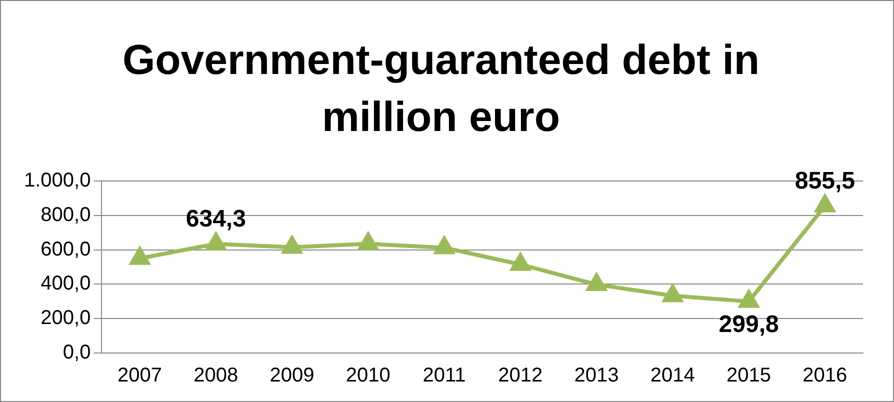 The width and height of the screenshot is (894, 402). I want to click on y-tick-label: 1.000,0, so click(57, 181).